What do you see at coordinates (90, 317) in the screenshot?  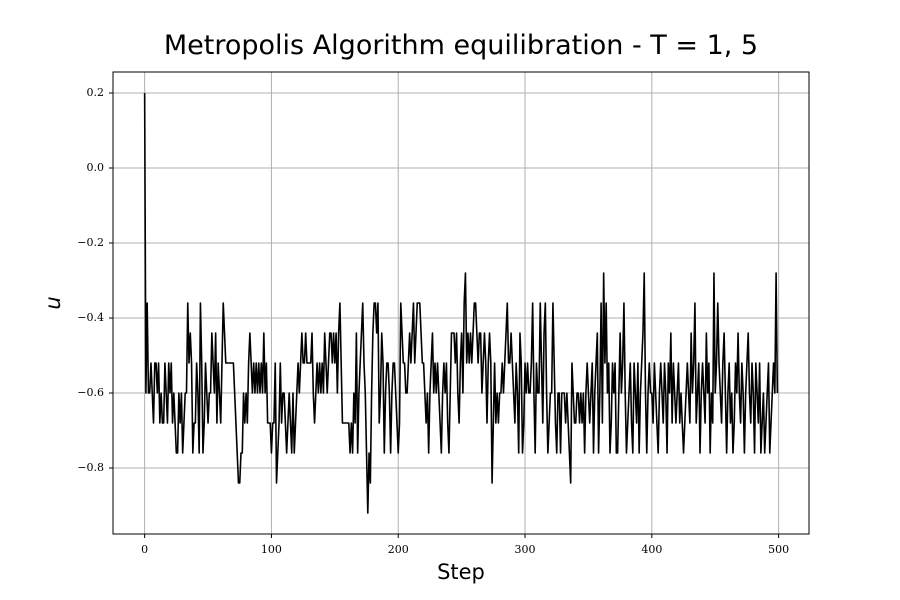 I see `y-tick-label: −0.4` at bounding box center [90, 317].